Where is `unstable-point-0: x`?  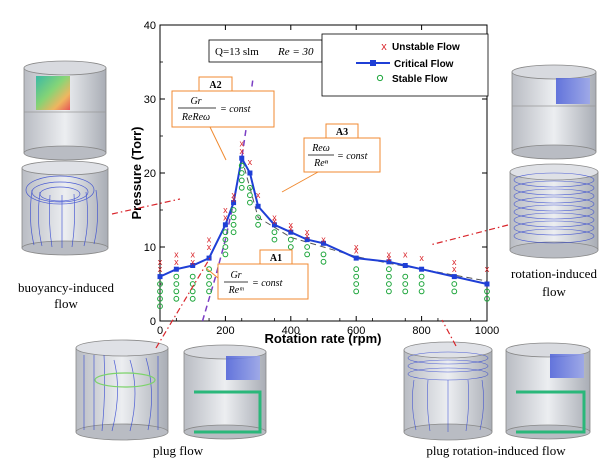
unstable-point-0: x is located at coordinates (160, 262).